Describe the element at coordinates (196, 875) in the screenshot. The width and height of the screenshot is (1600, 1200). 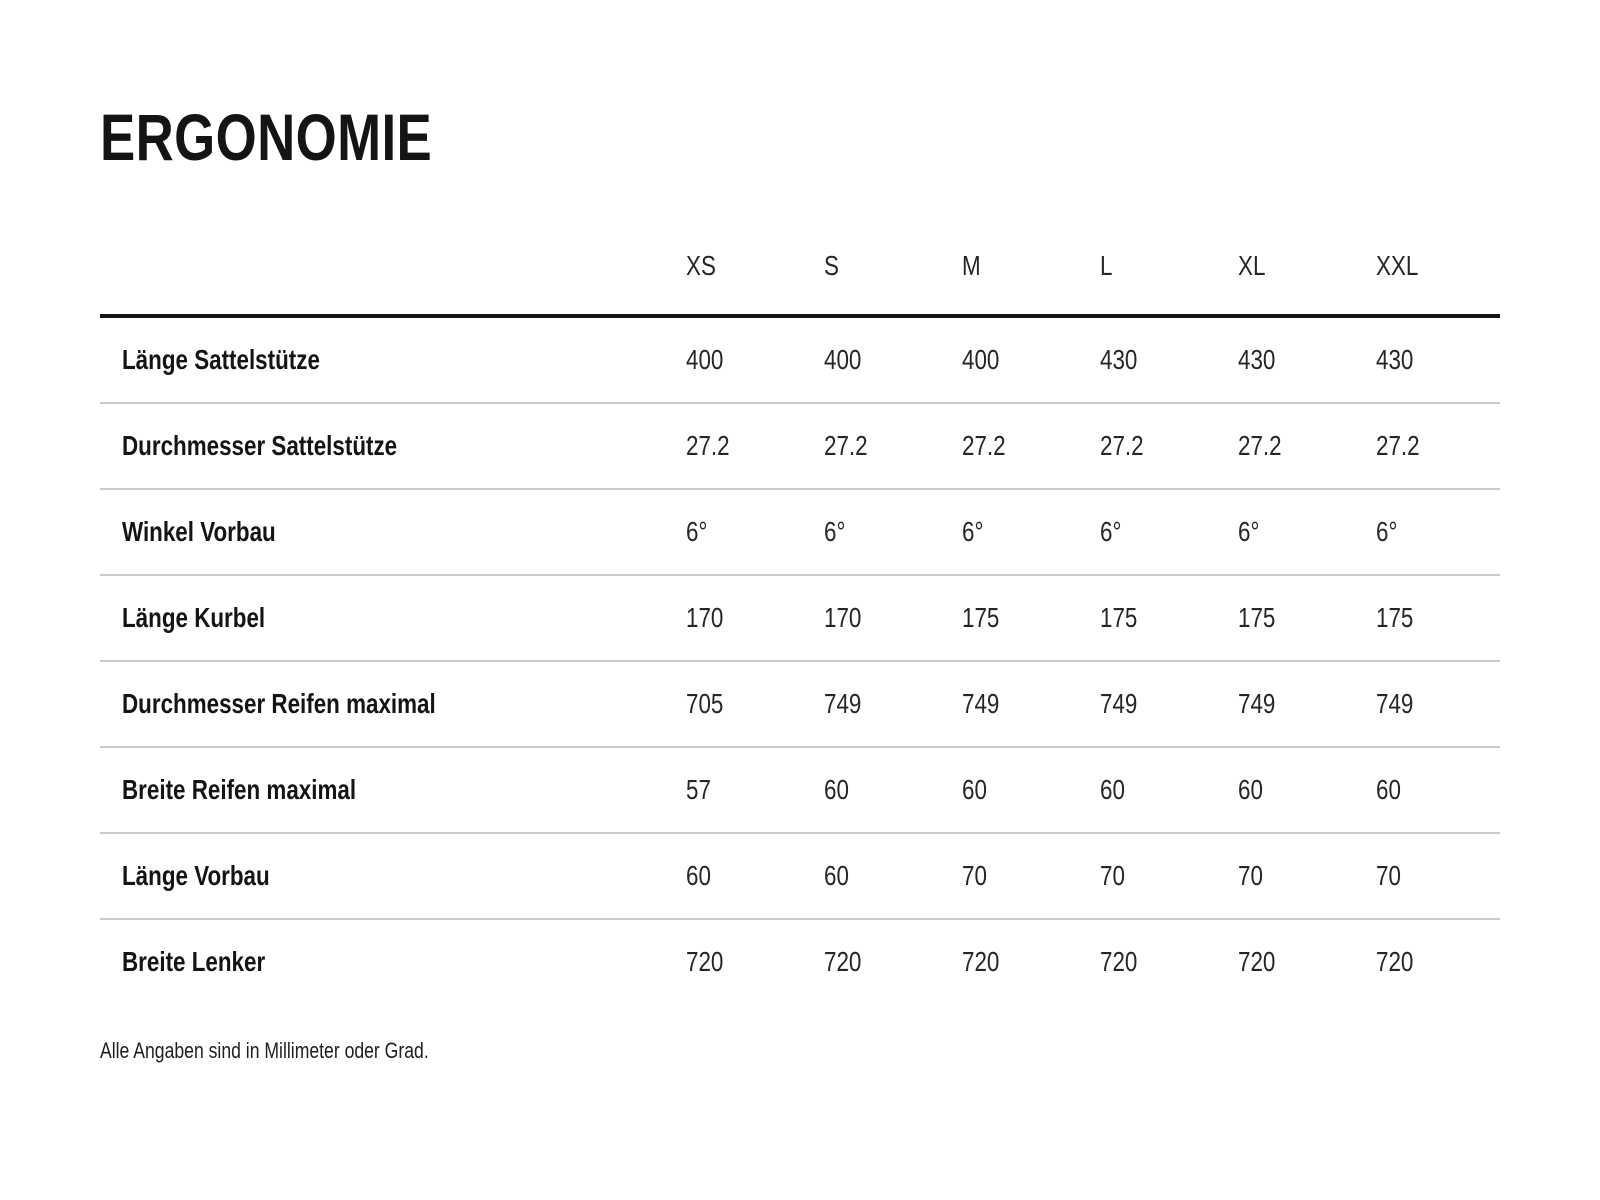
I see `spec-row-label-text: Länge Vorbau` at that location.